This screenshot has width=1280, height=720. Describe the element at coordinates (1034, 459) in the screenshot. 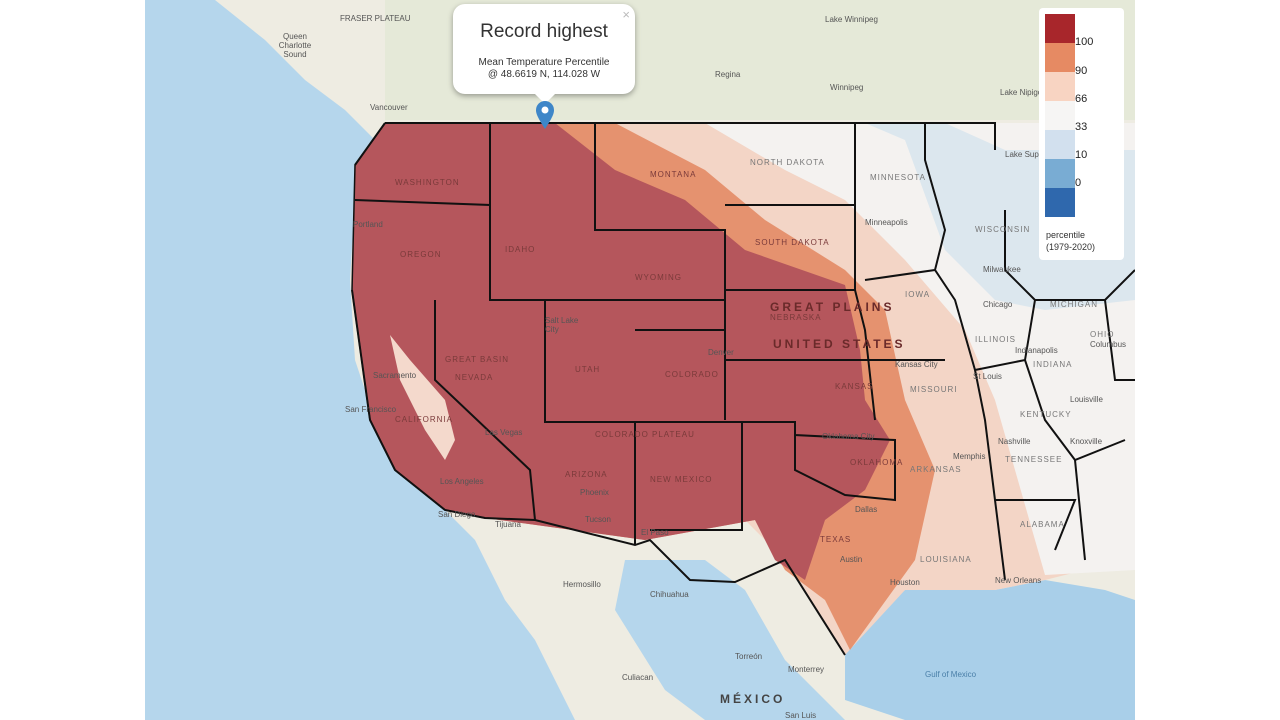

I see `state-label: TENNESSEE` at that location.